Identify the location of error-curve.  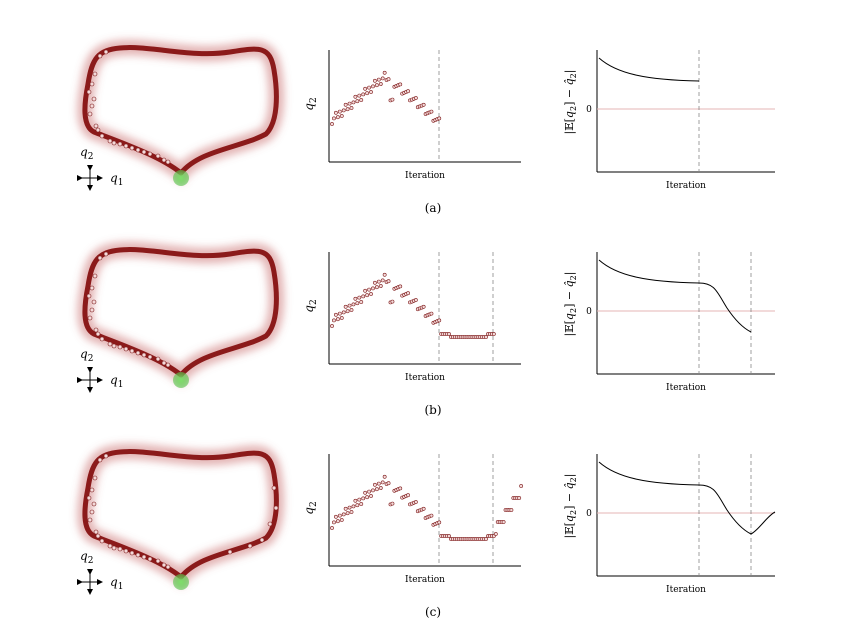
(687, 498).